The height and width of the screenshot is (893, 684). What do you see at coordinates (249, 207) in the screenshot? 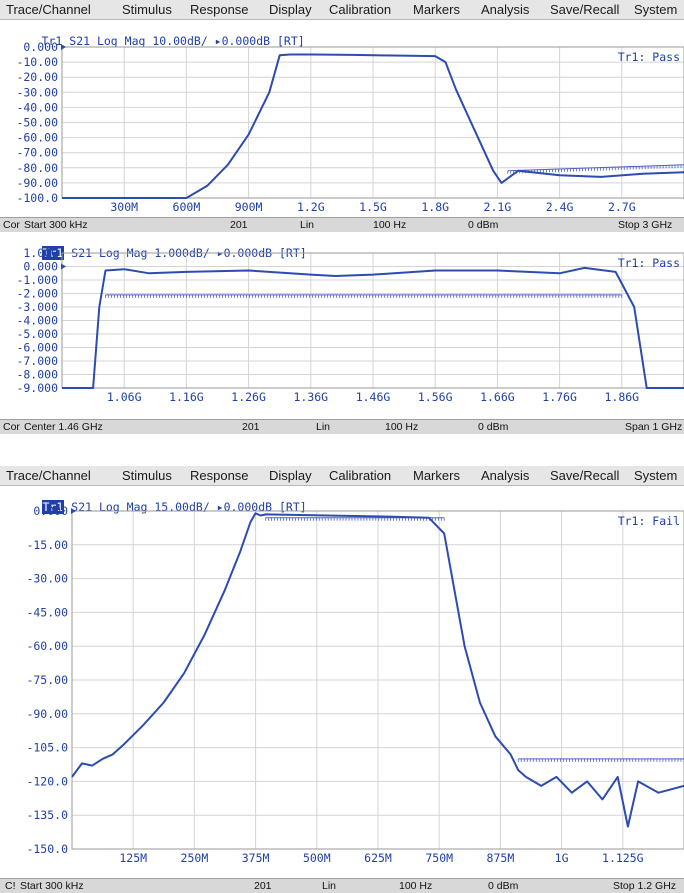
I see `x-tick-label: 900M` at bounding box center [249, 207].